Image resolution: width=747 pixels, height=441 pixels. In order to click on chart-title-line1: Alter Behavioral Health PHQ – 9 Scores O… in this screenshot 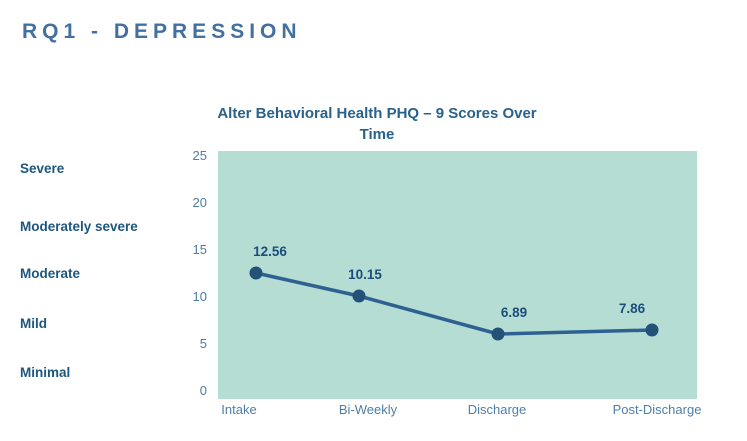, I will do `click(377, 113)`.